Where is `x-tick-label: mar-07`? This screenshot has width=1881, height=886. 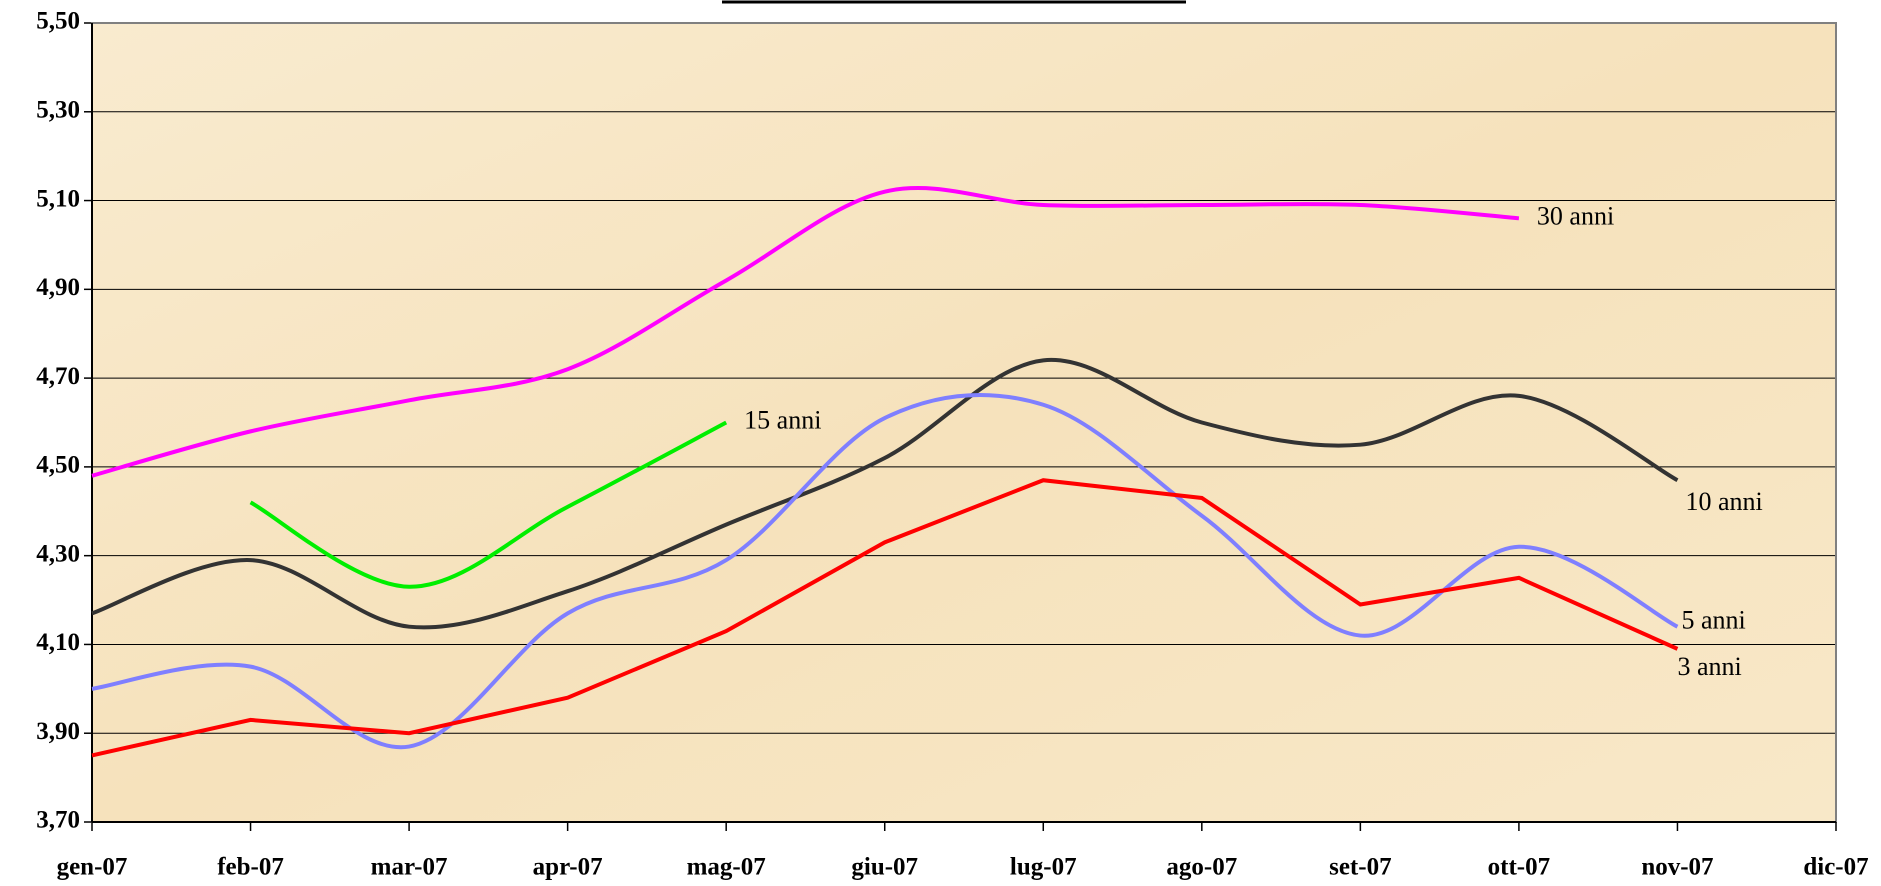
x-tick-label: mar-07 is located at coordinates (409, 867).